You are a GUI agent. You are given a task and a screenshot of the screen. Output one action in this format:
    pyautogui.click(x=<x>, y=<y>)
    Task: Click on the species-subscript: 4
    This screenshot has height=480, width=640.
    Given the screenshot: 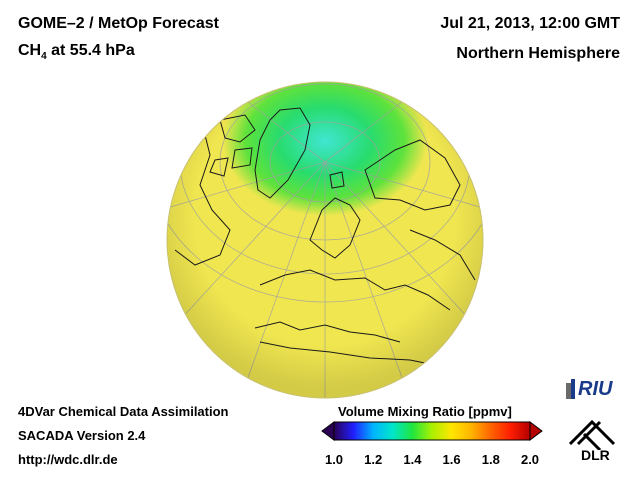 What is the action you would take?
    pyautogui.click(x=44, y=57)
    